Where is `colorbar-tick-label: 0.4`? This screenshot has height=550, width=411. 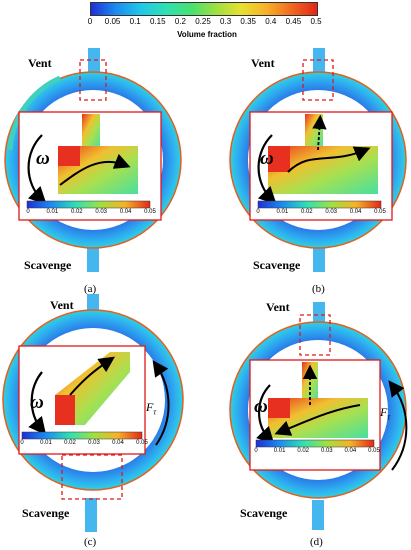 colorbar-tick-label: 0.4 is located at coordinates (271, 21).